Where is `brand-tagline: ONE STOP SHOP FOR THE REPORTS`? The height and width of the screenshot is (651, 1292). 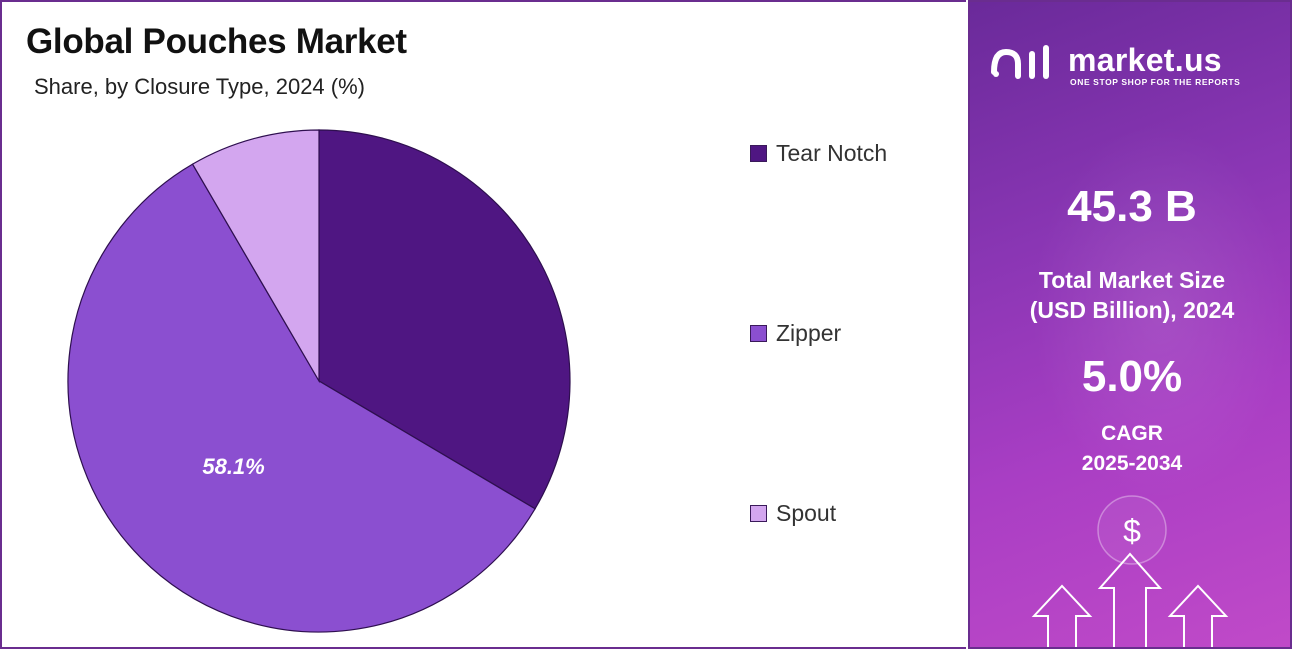
brand-tagline: ONE STOP SHOP FOR THE REPORTS is located at coordinates (1155, 82).